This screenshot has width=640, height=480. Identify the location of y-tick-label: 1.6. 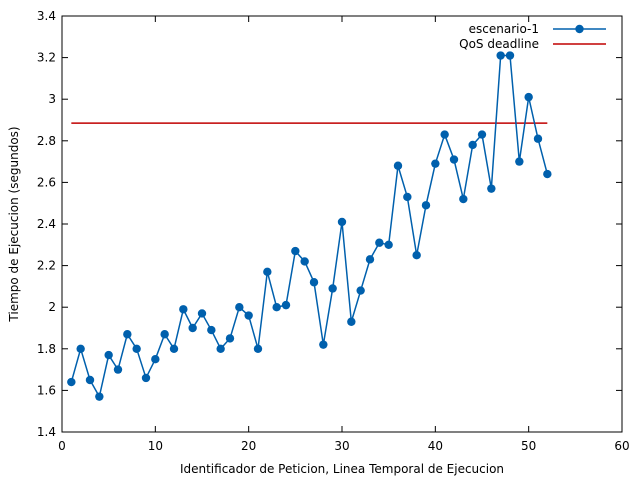
(46, 390).